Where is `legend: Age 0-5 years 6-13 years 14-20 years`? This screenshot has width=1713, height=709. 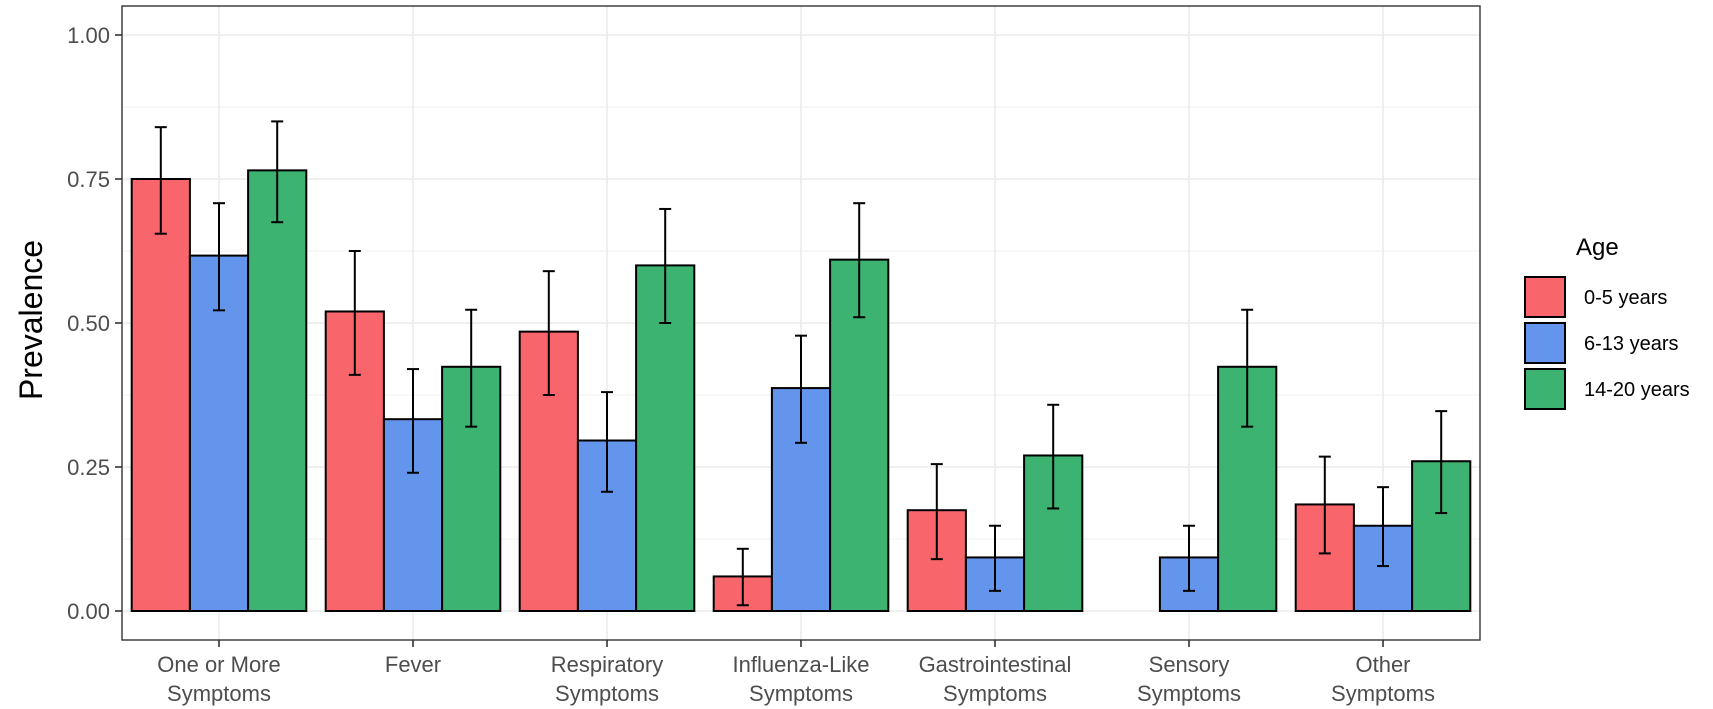
legend: Age 0-5 years 6-13 years 14-20 years is located at coordinates (1607, 322).